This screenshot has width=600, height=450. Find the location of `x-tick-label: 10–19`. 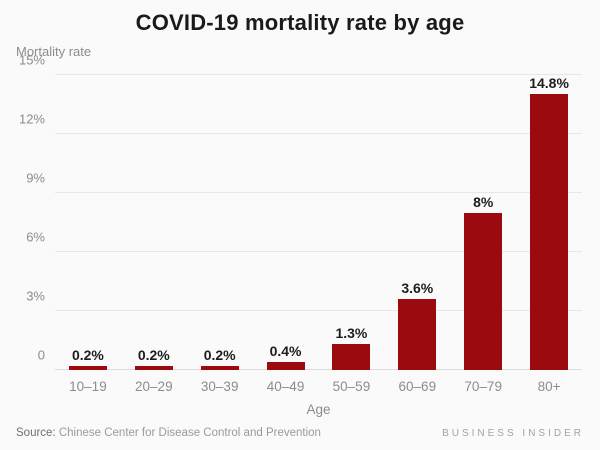

x-tick-label: 10–19 is located at coordinates (88, 386).